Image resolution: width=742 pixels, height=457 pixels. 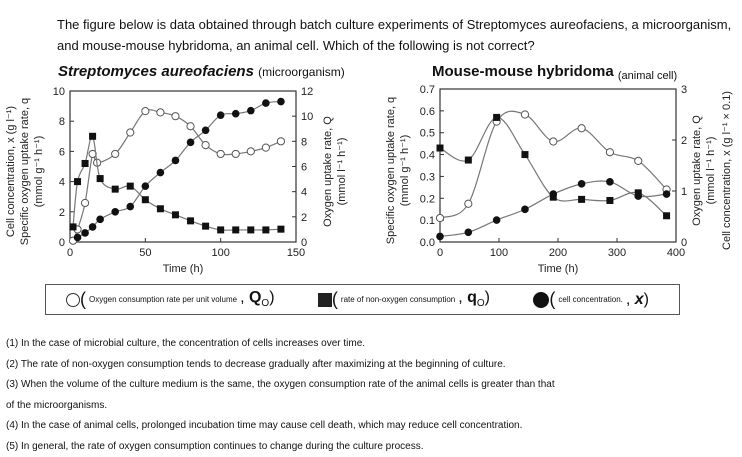 I want to click on y-axis-label-right: (mmol l⁻¹ h⁻¹), so click(x=342, y=172).